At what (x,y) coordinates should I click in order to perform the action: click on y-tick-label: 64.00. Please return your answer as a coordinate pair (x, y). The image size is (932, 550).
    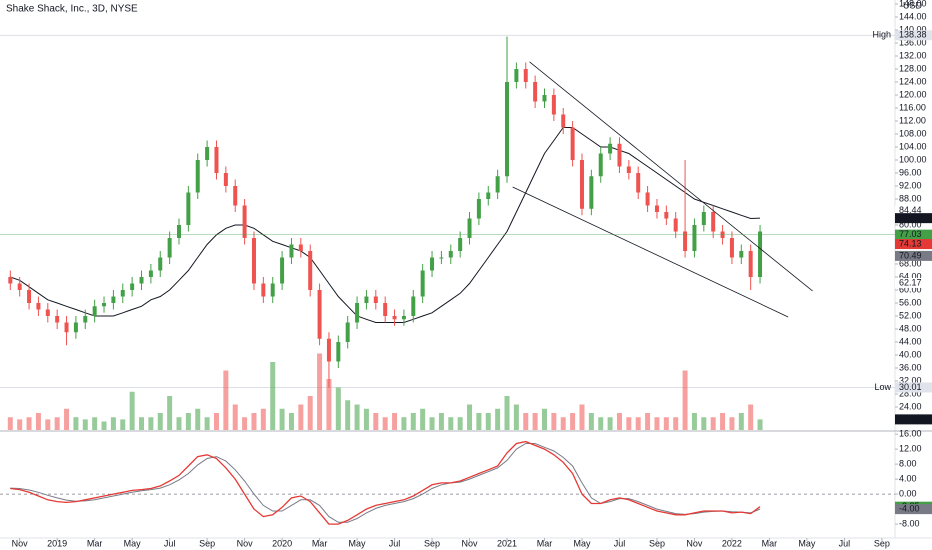
    Looking at the image, I should click on (910, 276).